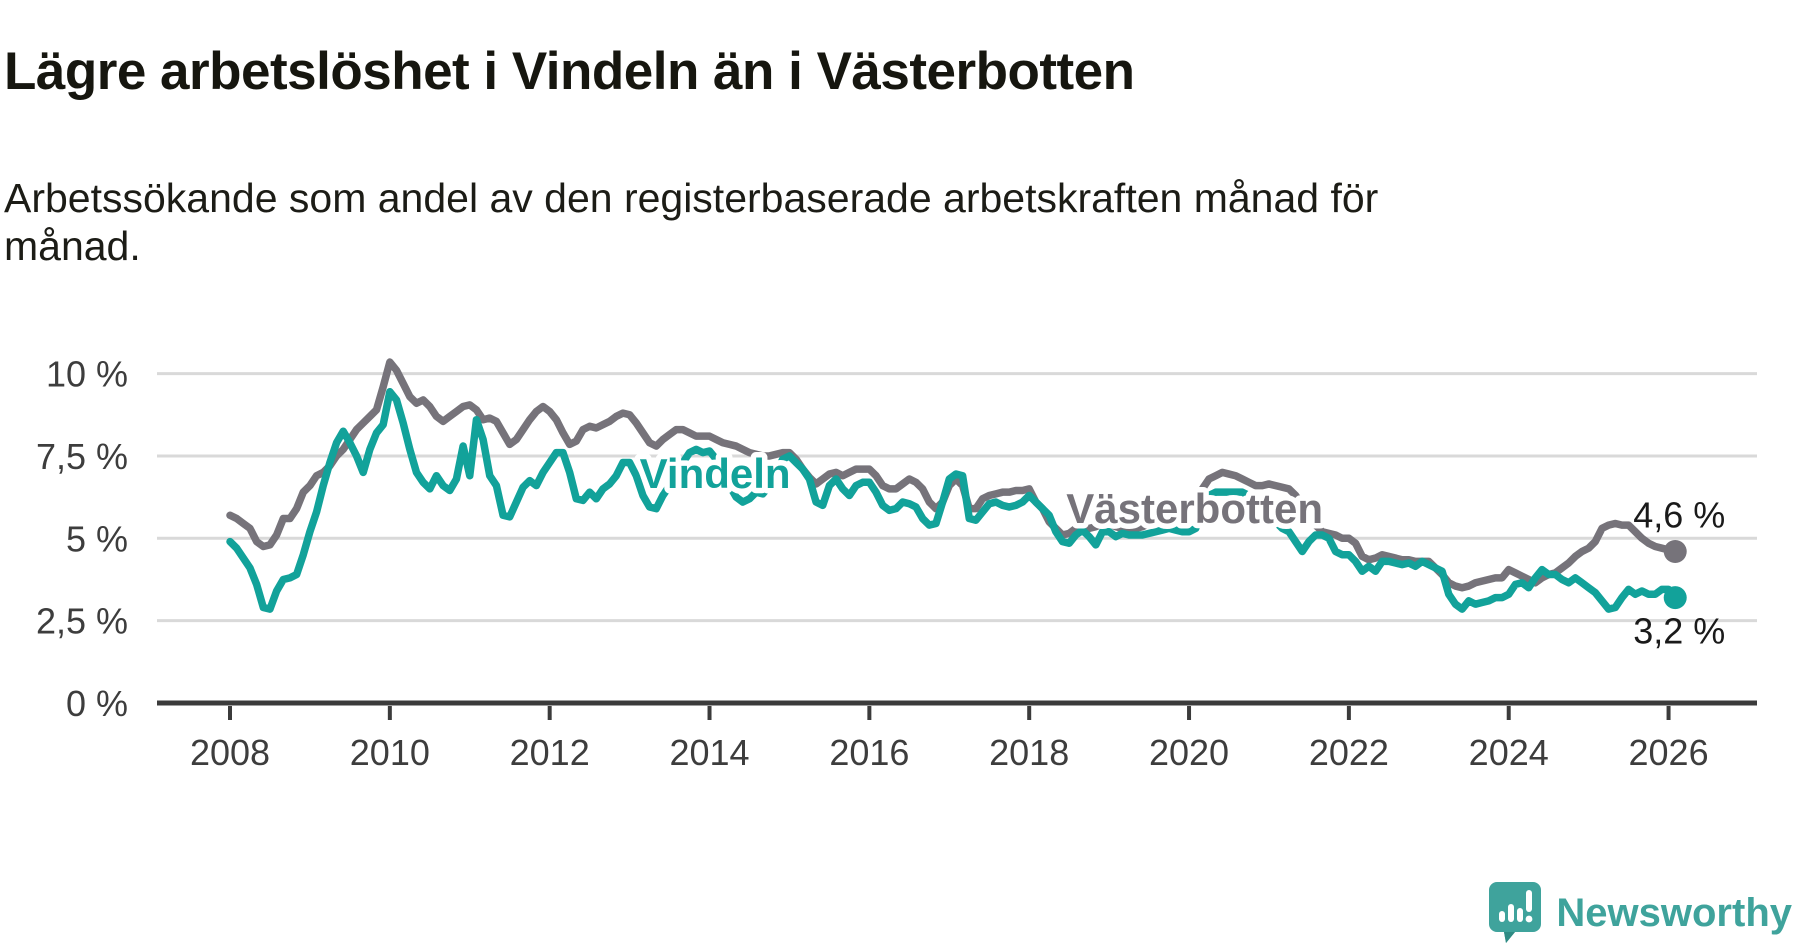 The image size is (1800, 948). I want to click on x-tick-label: 2020, so click(1189, 752).